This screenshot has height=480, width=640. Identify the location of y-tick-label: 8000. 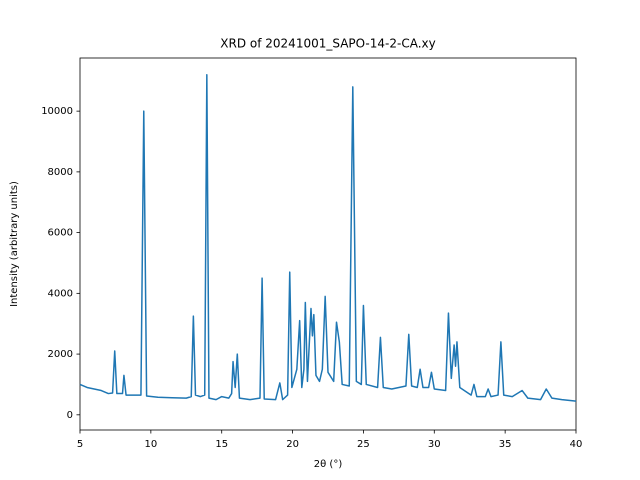
(60, 172).